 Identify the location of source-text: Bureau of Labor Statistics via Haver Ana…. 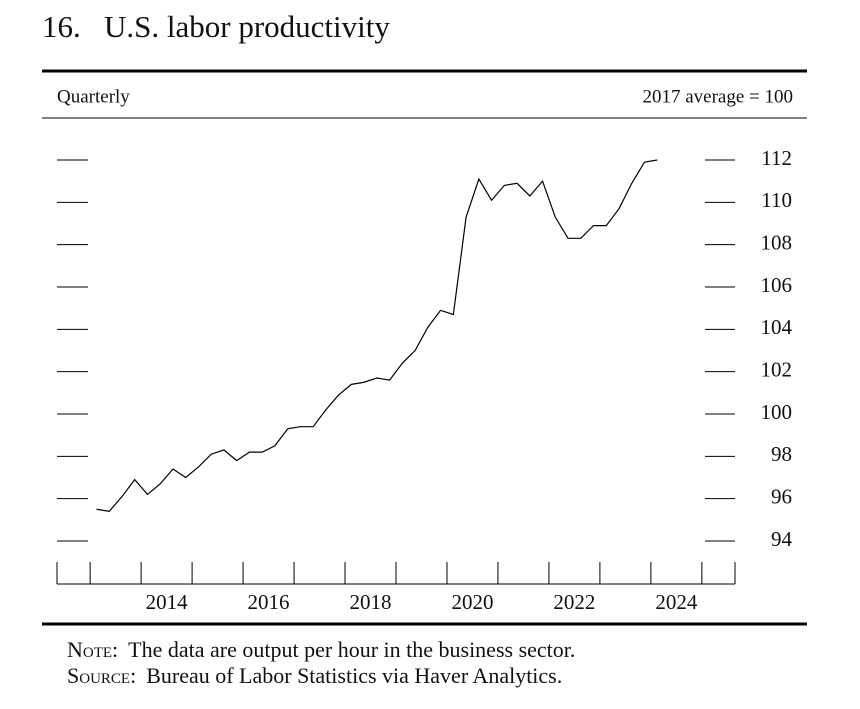
(354, 675).